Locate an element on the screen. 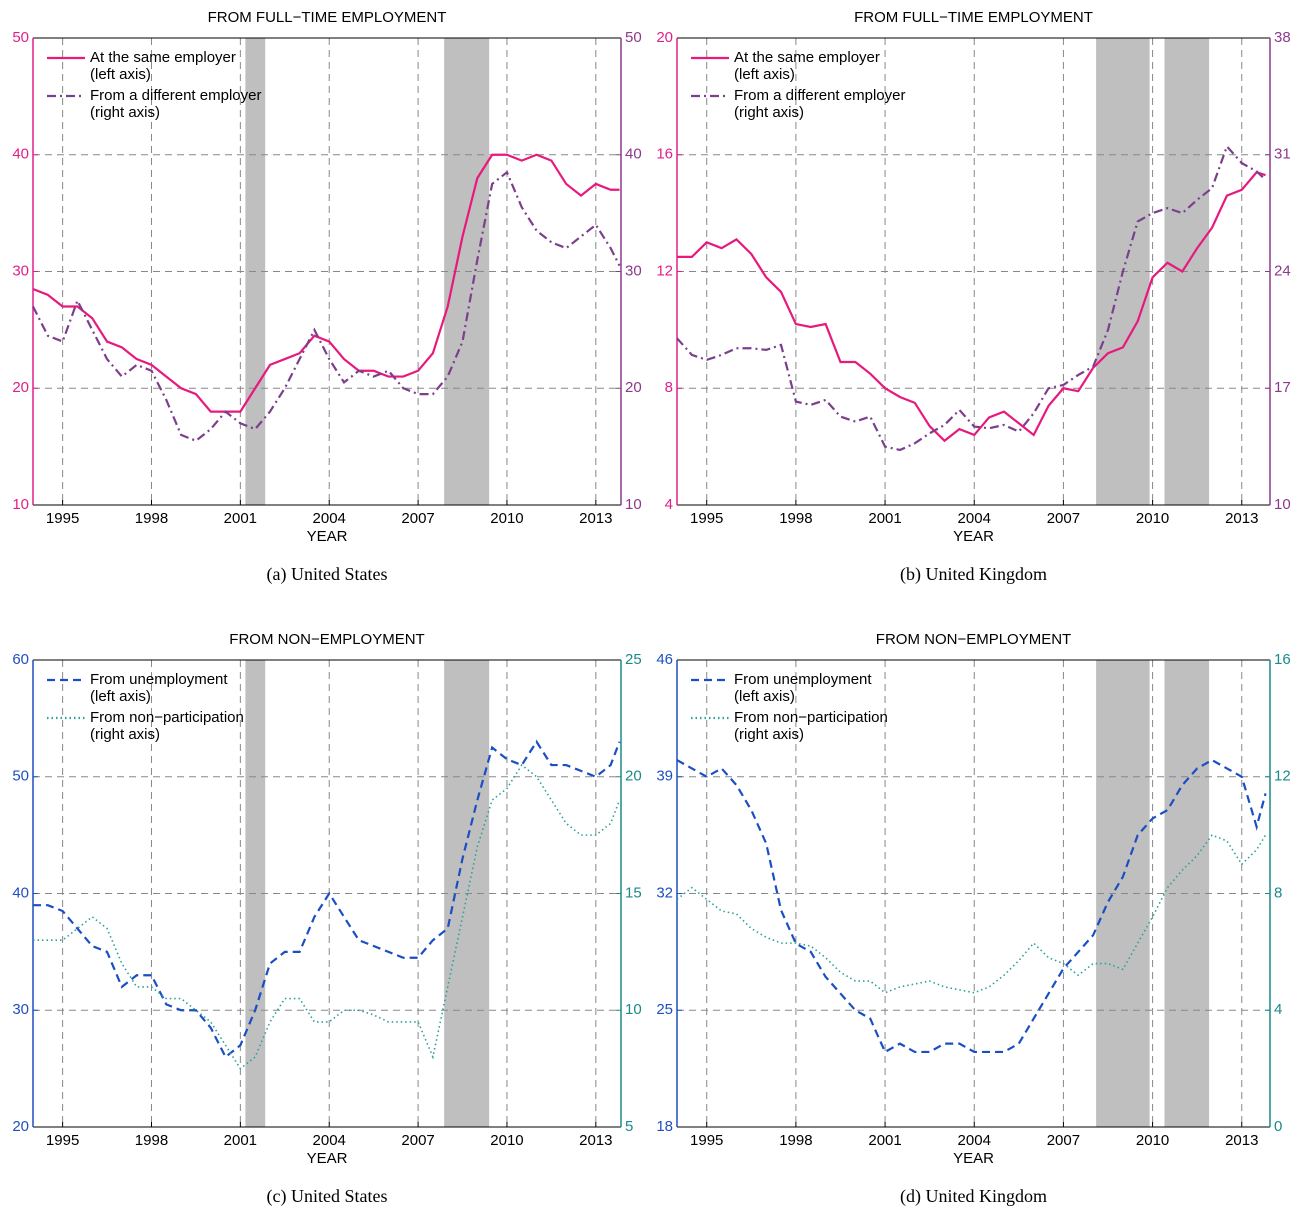 This screenshot has width=1299, height=1219. y2-tick-label: 38 is located at coordinates (1282, 37).